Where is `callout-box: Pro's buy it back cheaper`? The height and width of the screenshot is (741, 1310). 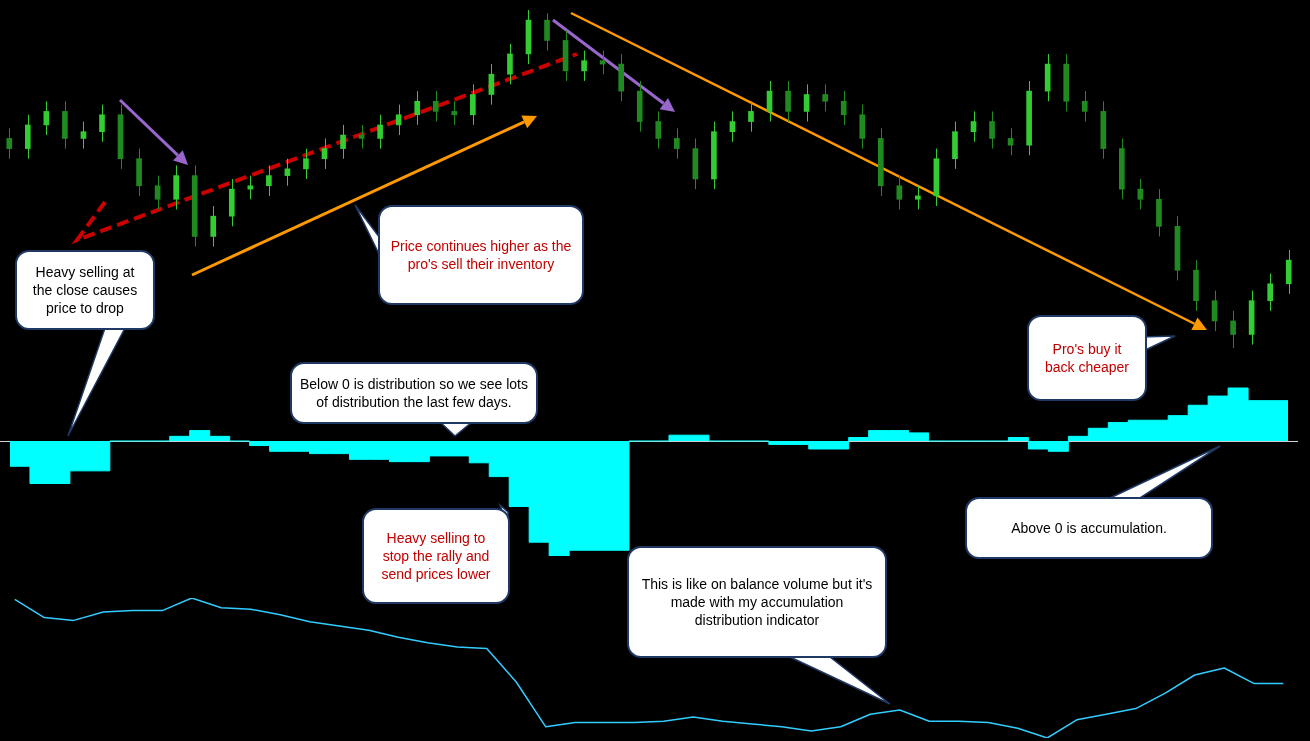 callout-box: Pro's buy it back cheaper is located at coordinates (1087, 358).